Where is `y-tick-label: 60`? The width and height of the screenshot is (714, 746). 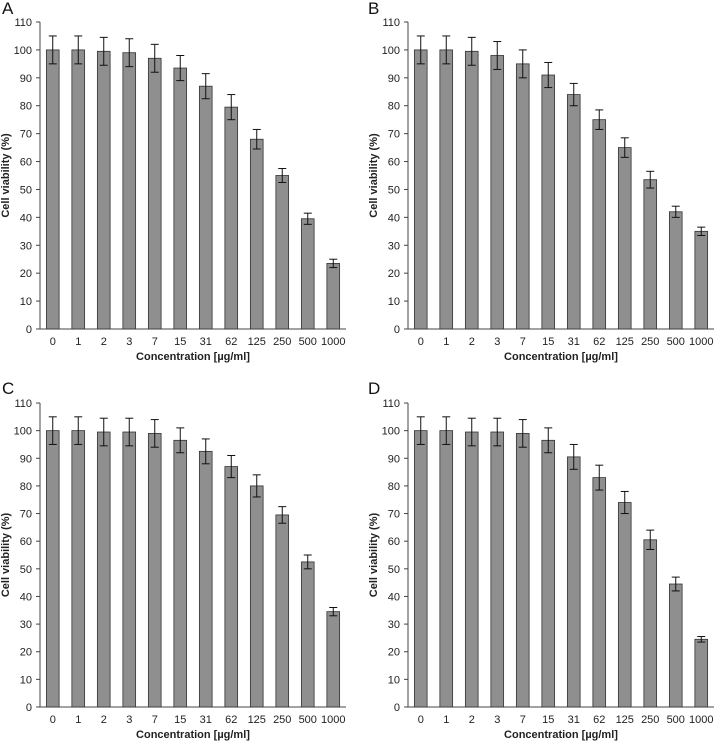
y-tick-label: 60 is located at coordinates (394, 542).